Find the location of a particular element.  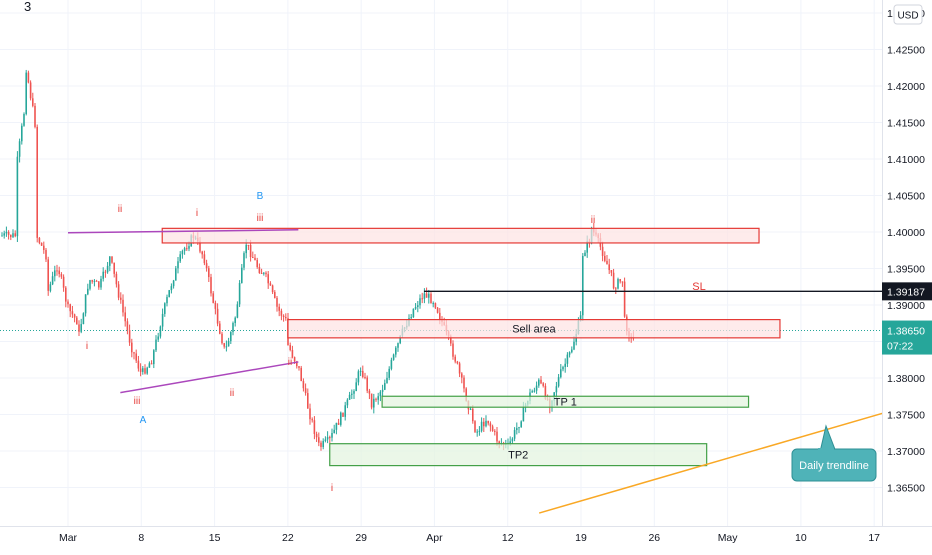

price-tick-label: 1.37500 is located at coordinates (906, 416).